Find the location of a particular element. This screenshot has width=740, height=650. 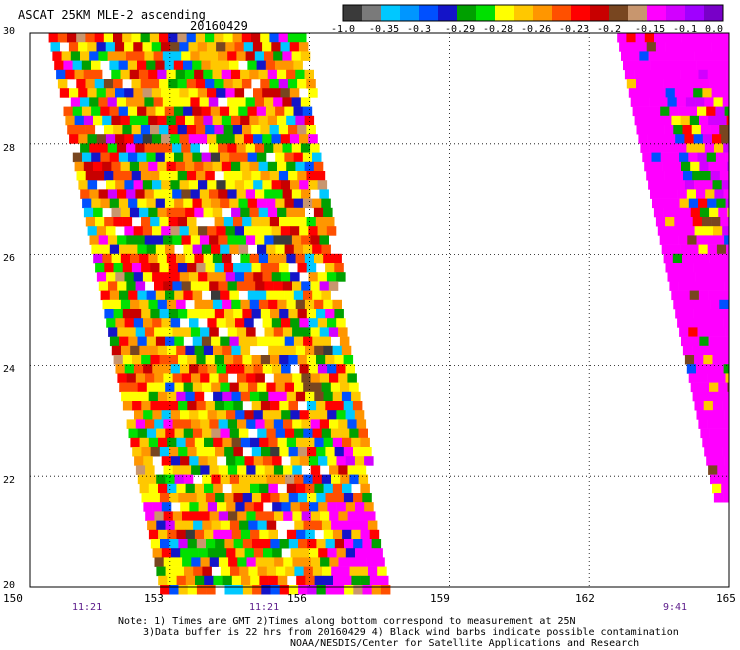

lon-label-162: 162 is located at coordinates (585, 598).